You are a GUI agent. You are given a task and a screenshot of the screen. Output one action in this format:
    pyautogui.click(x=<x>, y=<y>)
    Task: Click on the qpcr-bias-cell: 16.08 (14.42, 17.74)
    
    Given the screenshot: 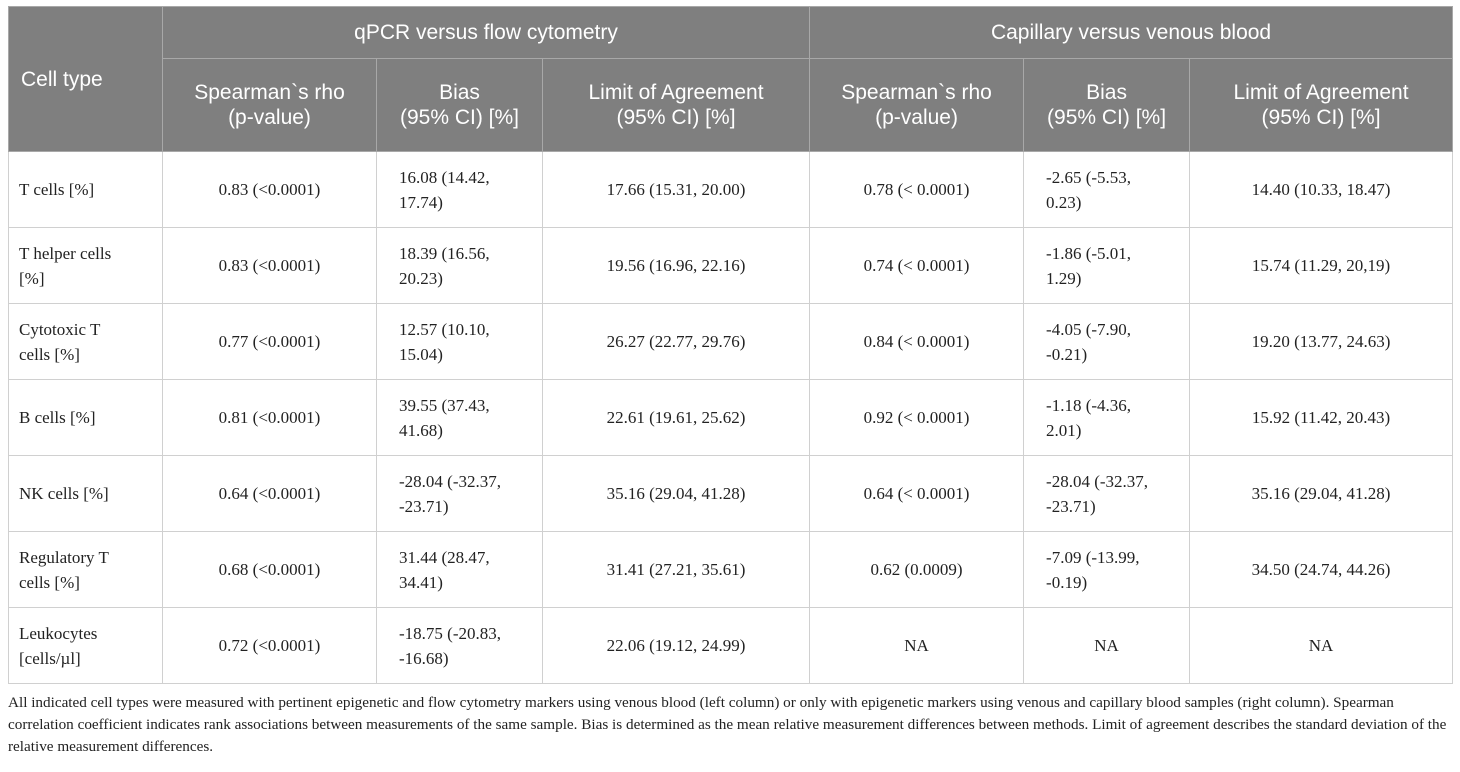 What is the action you would take?
    pyautogui.click(x=459, y=189)
    